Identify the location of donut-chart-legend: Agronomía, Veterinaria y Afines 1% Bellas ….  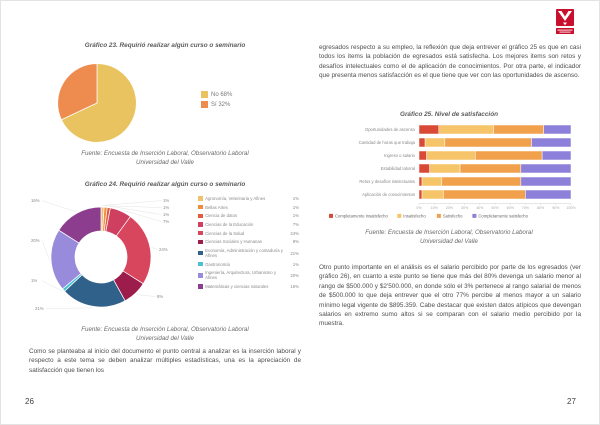
(248, 244).